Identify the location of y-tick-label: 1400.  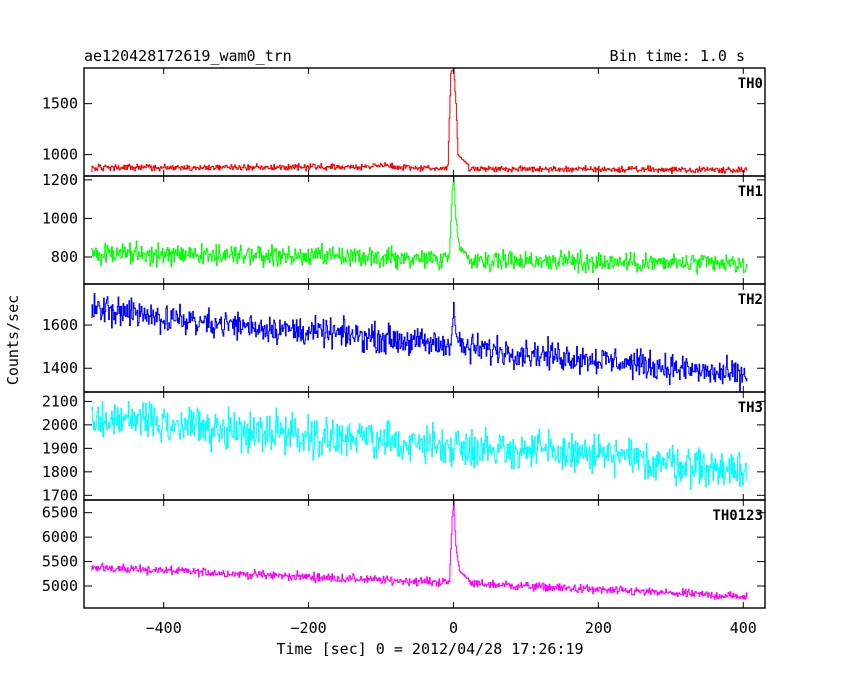
(60, 368).